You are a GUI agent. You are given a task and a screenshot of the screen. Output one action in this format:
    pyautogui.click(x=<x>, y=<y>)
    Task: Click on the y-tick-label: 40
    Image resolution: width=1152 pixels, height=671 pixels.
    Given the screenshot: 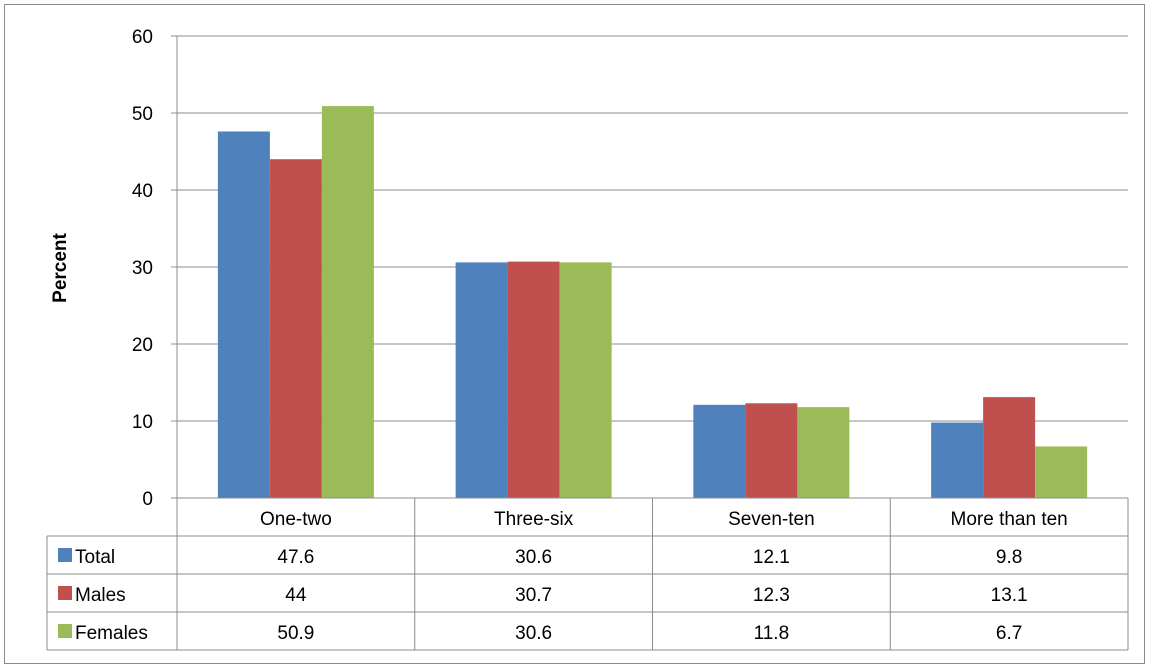 What is the action you would take?
    pyautogui.click(x=142, y=191)
    